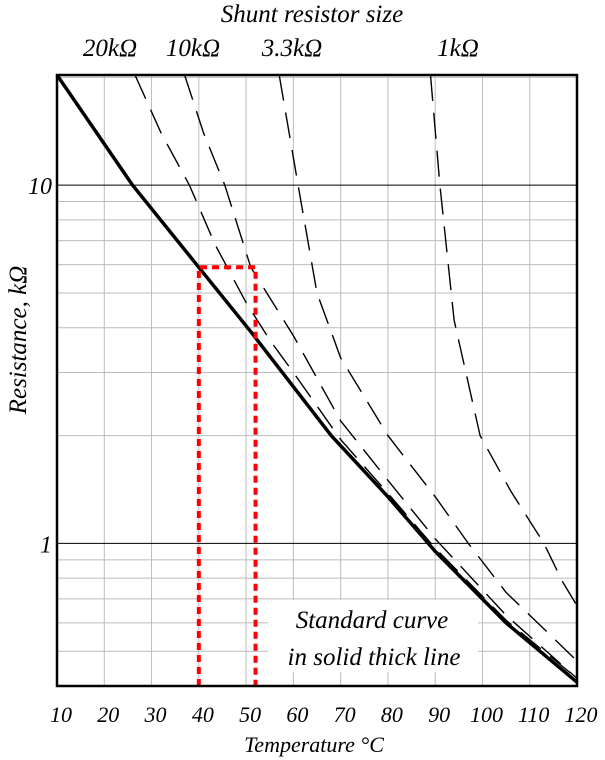 The width and height of the screenshot is (605, 760). What do you see at coordinates (439, 714) in the screenshot?
I see `x-tick-label: 90` at bounding box center [439, 714].